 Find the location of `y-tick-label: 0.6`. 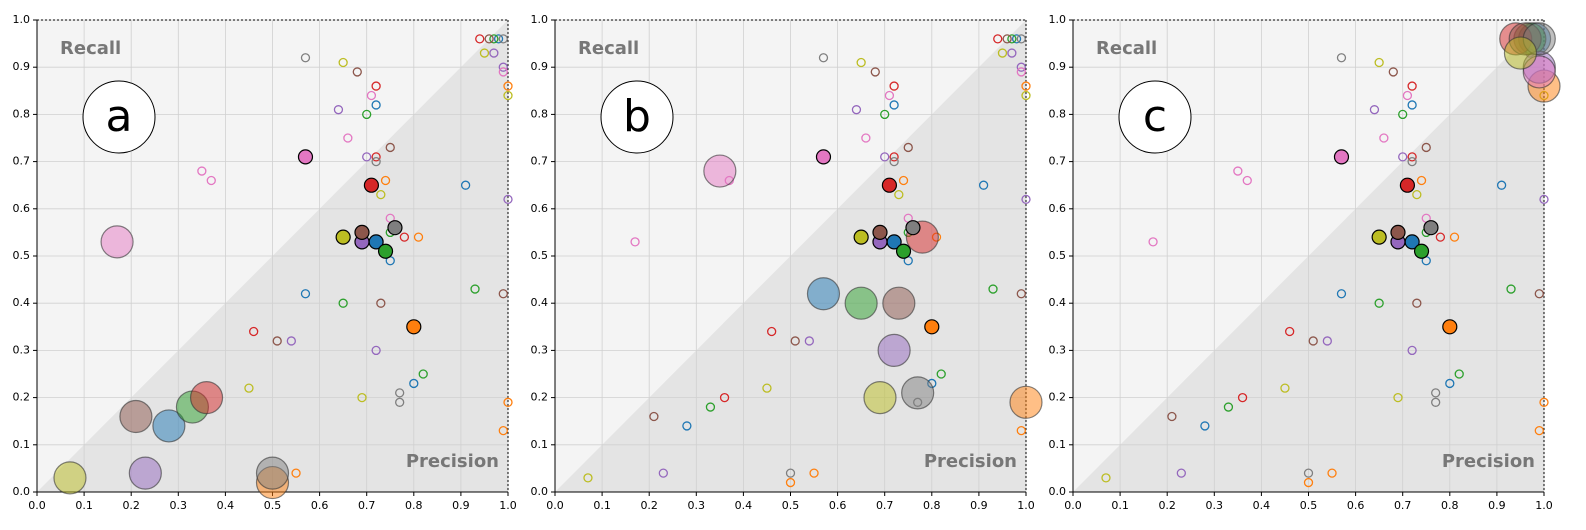

y-tick-label: 0.6 is located at coordinates (1058, 208).